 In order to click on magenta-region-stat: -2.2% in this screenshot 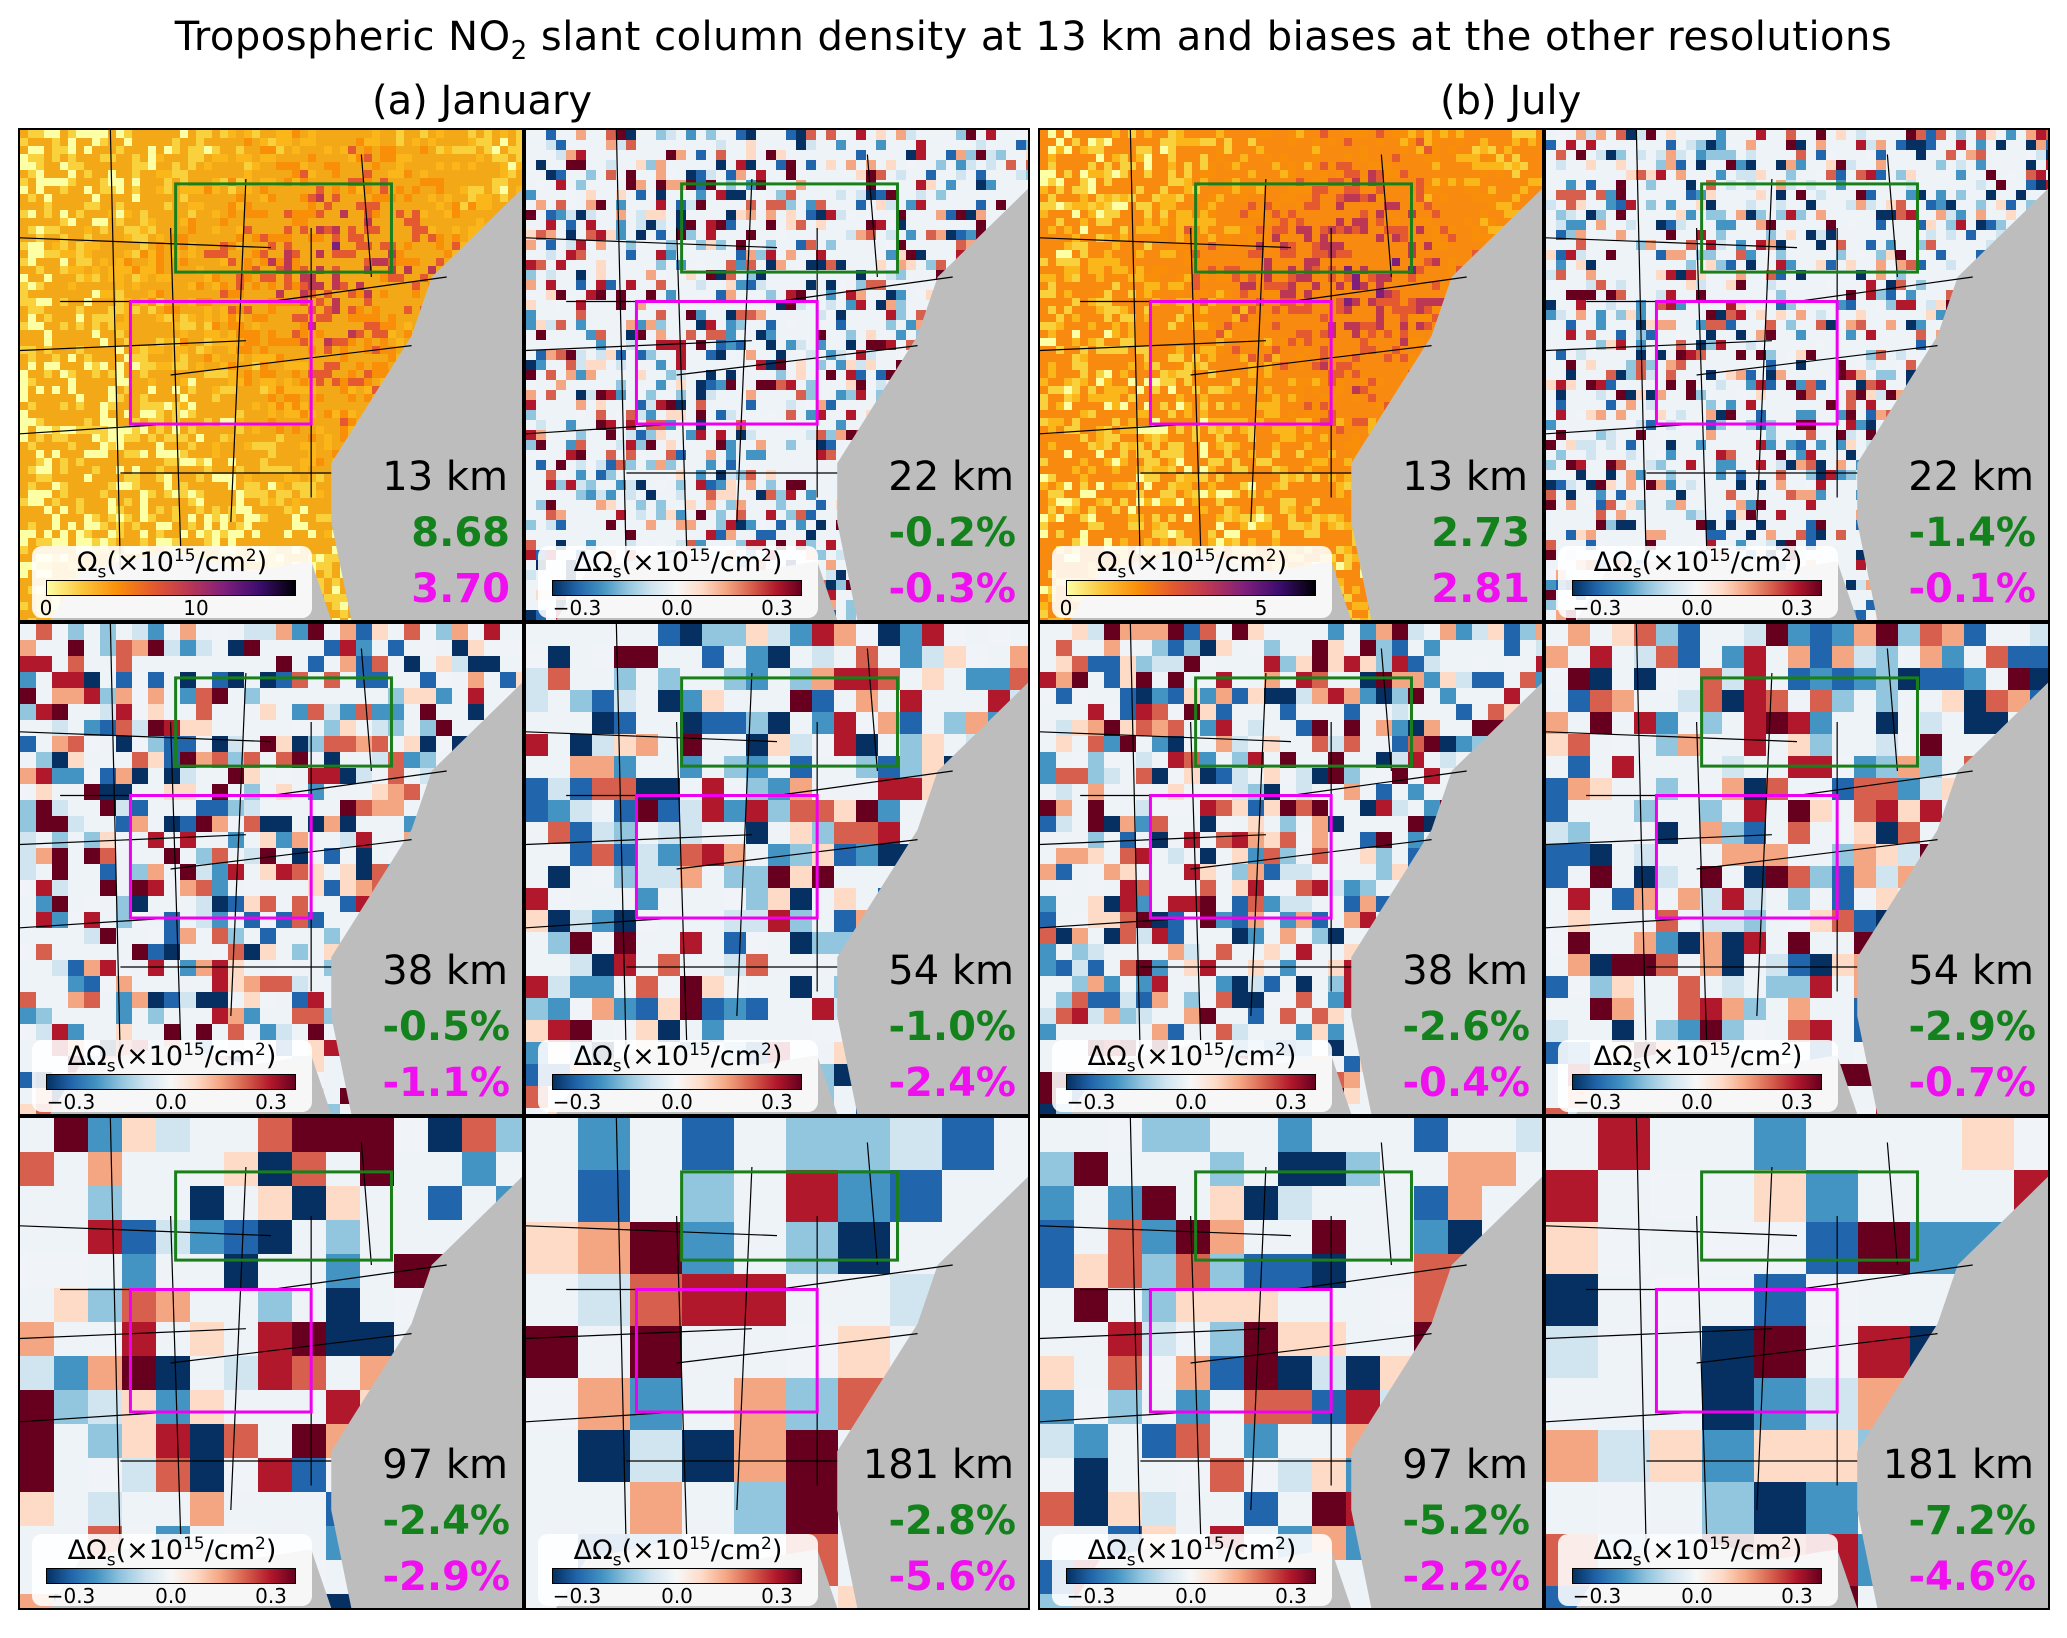, I will do `click(1466, 1577)`.